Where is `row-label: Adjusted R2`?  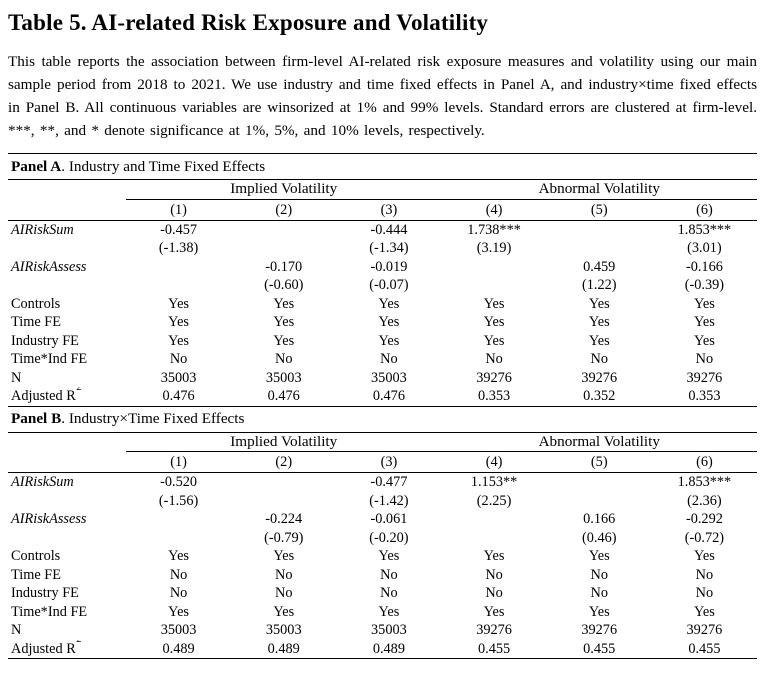
row-label: Adjusted R2 is located at coordinates (67, 396).